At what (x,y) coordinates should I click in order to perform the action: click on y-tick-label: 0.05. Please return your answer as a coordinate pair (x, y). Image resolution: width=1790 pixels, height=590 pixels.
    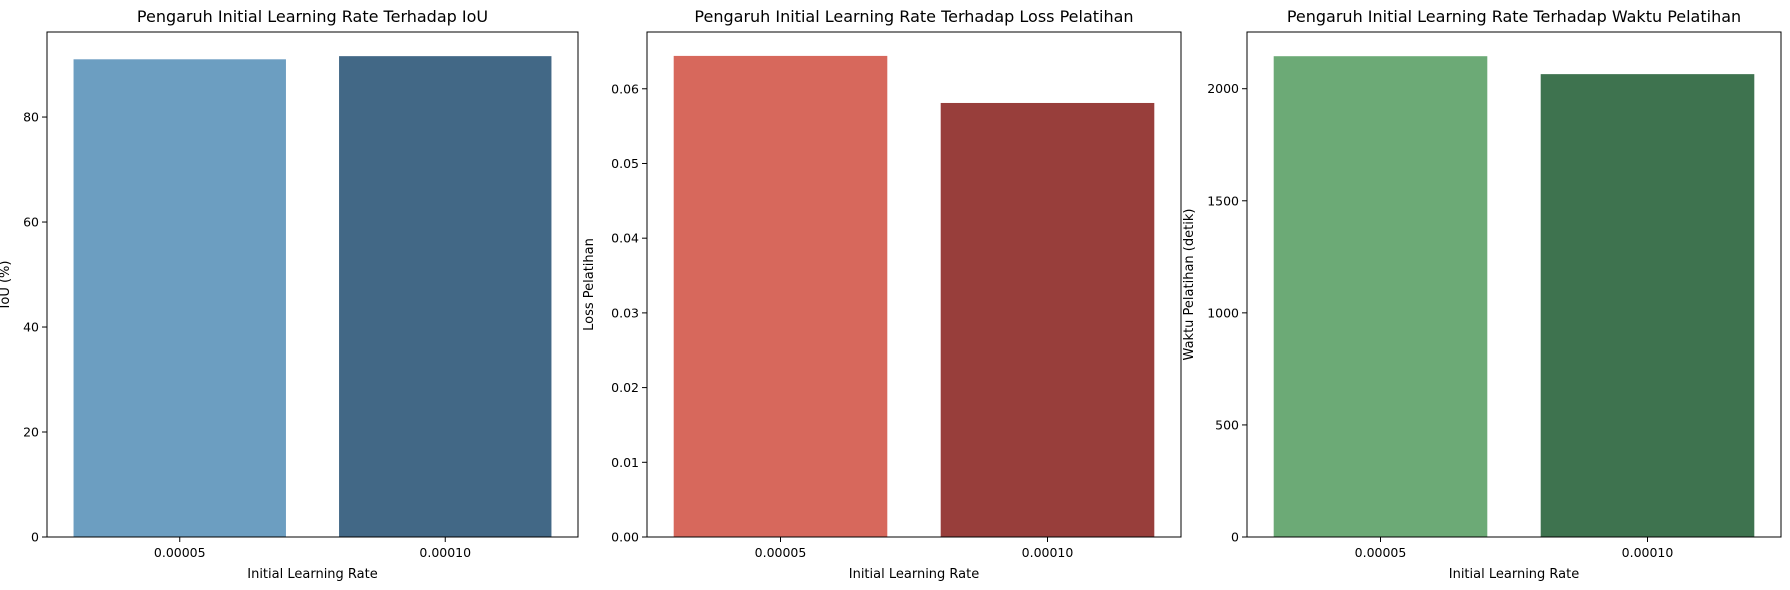
    Looking at the image, I should click on (625, 163).